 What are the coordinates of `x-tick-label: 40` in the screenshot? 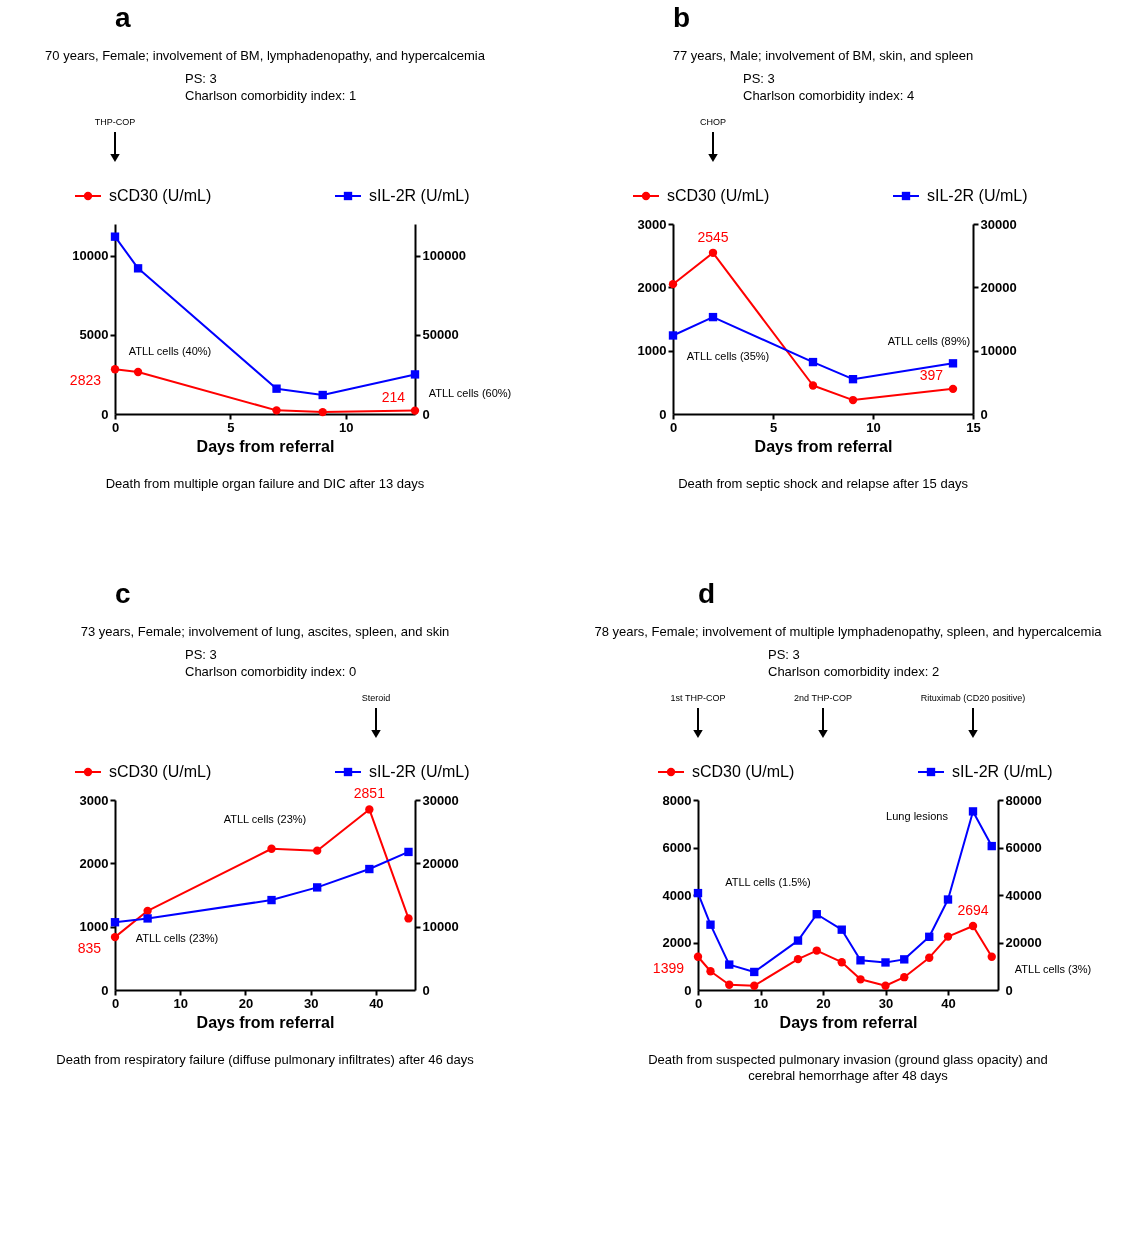 It's located at (376, 1003).